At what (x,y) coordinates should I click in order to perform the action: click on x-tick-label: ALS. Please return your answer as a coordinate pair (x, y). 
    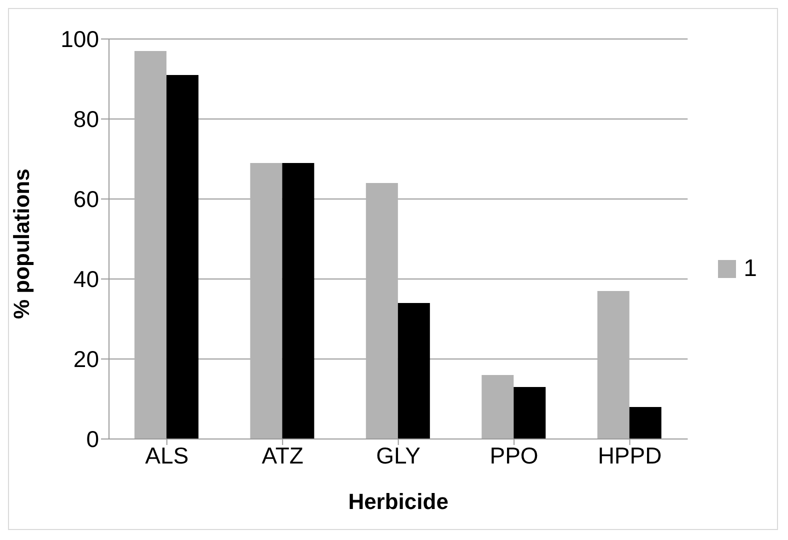
    Looking at the image, I should click on (167, 455).